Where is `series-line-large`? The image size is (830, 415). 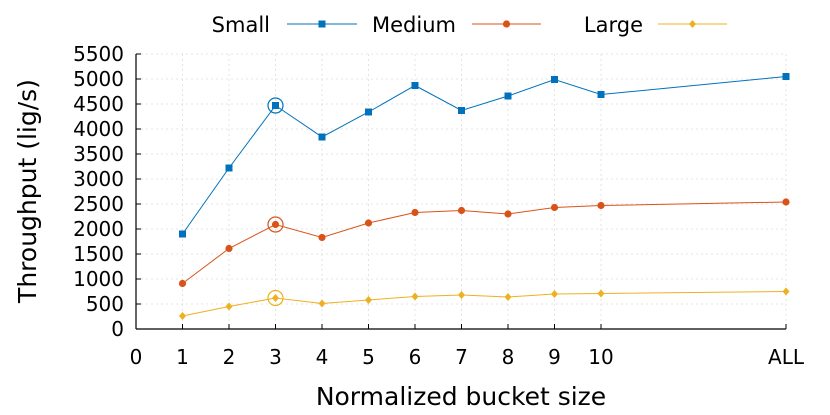
series-line-large is located at coordinates (484, 304).